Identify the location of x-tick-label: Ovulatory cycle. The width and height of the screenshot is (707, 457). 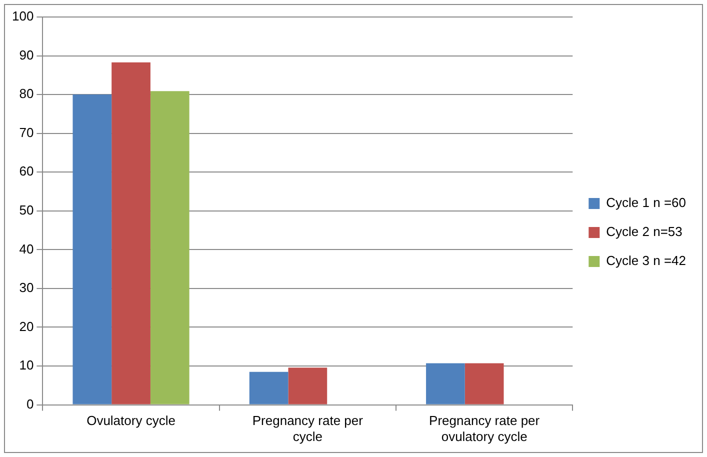
(131, 420).